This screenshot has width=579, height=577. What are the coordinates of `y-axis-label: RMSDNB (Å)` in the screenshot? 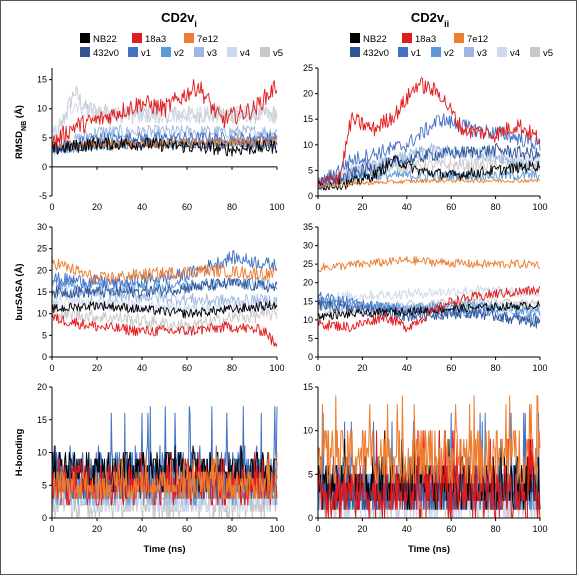 It's located at (21, 132).